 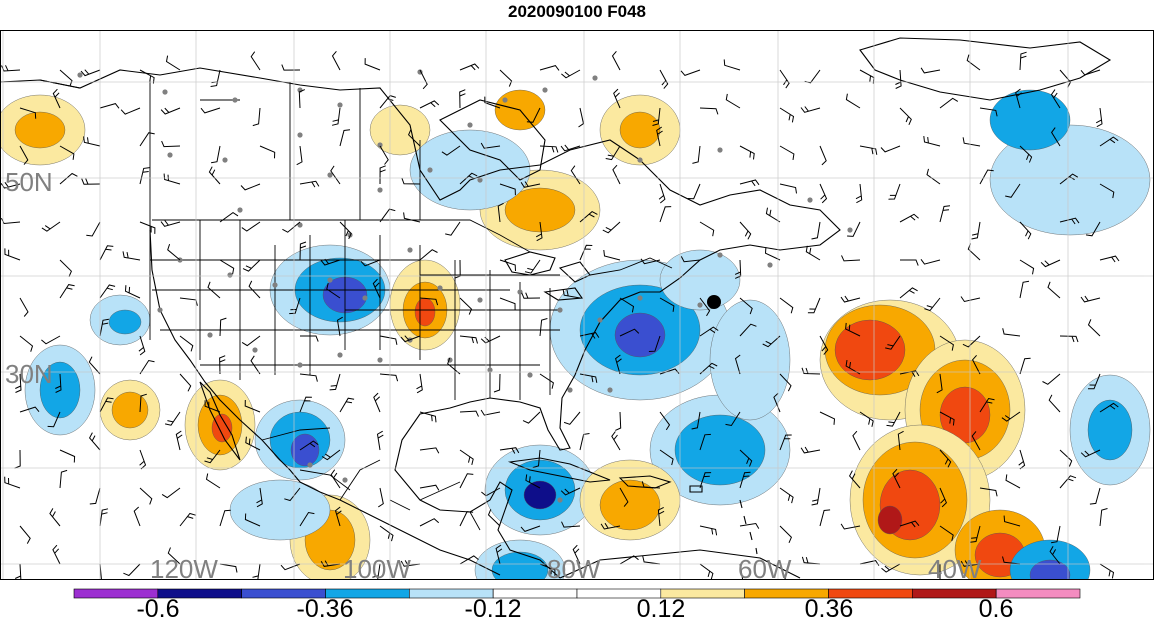 I want to click on colorbar-tick-label: -0.12, so click(x=493, y=607).